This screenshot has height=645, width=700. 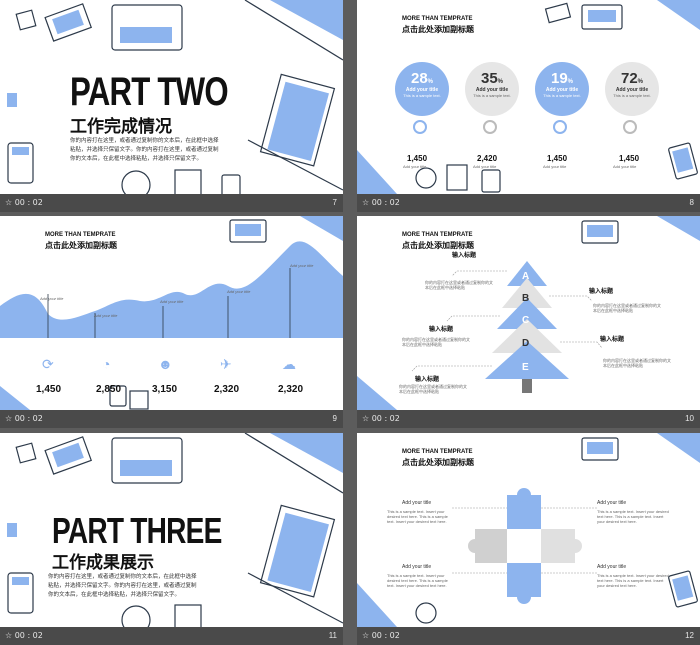 I want to click on puzzle-diagram, so click(x=528, y=530).